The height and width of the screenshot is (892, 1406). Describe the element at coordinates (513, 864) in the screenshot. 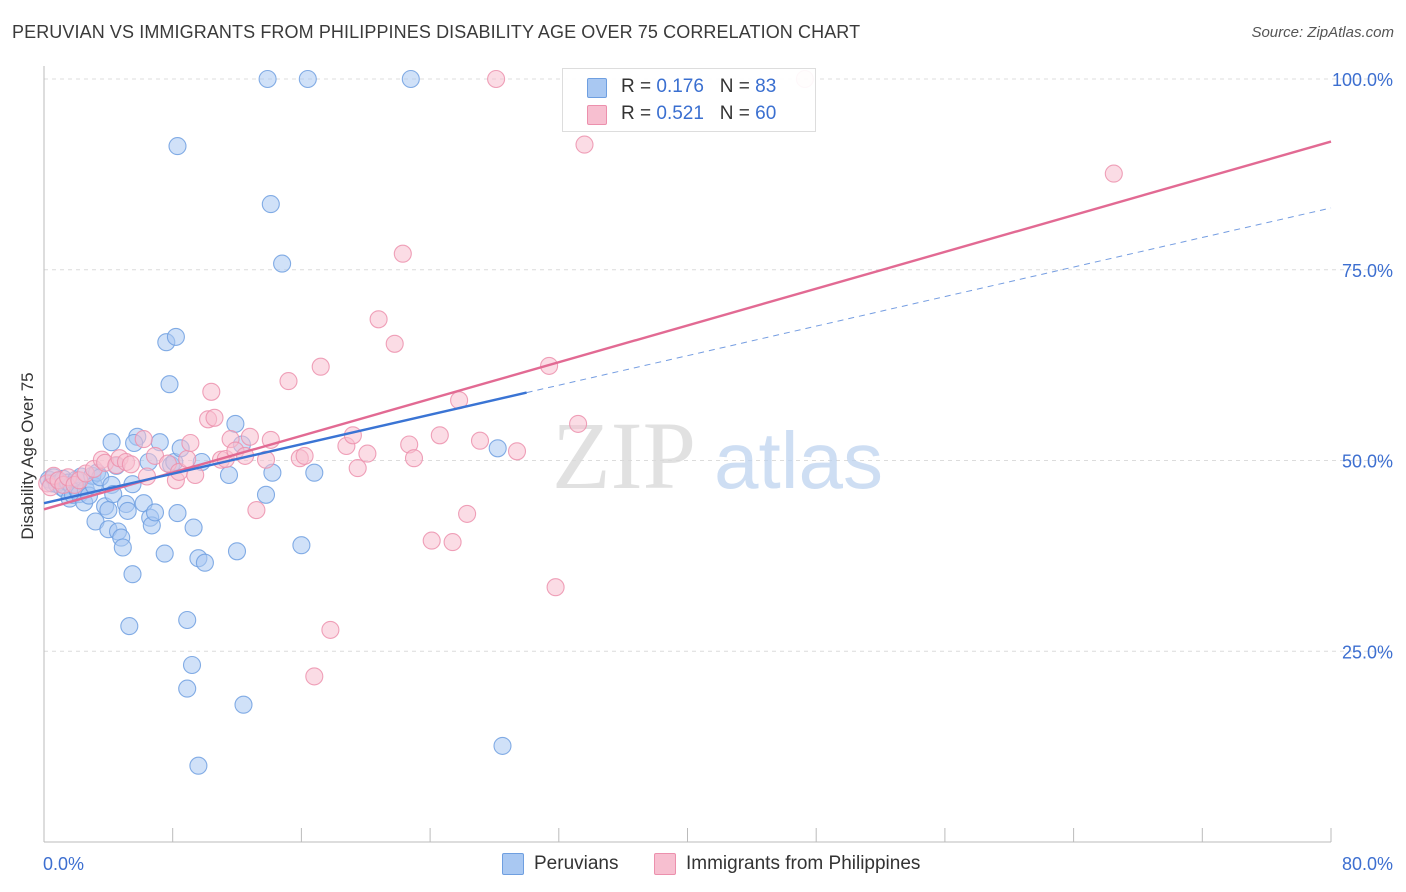

I see `legend-swatch-peruvians` at that location.